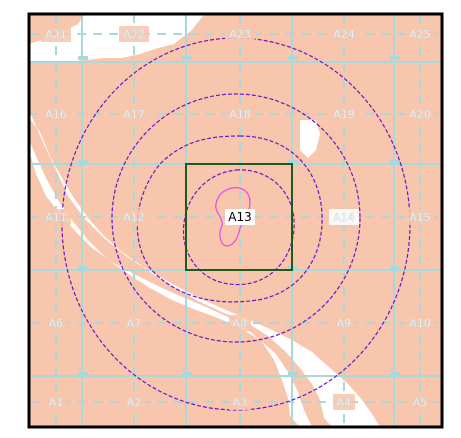 The image size is (461, 438). I want to click on cell-label-a7: A7, so click(134, 323).